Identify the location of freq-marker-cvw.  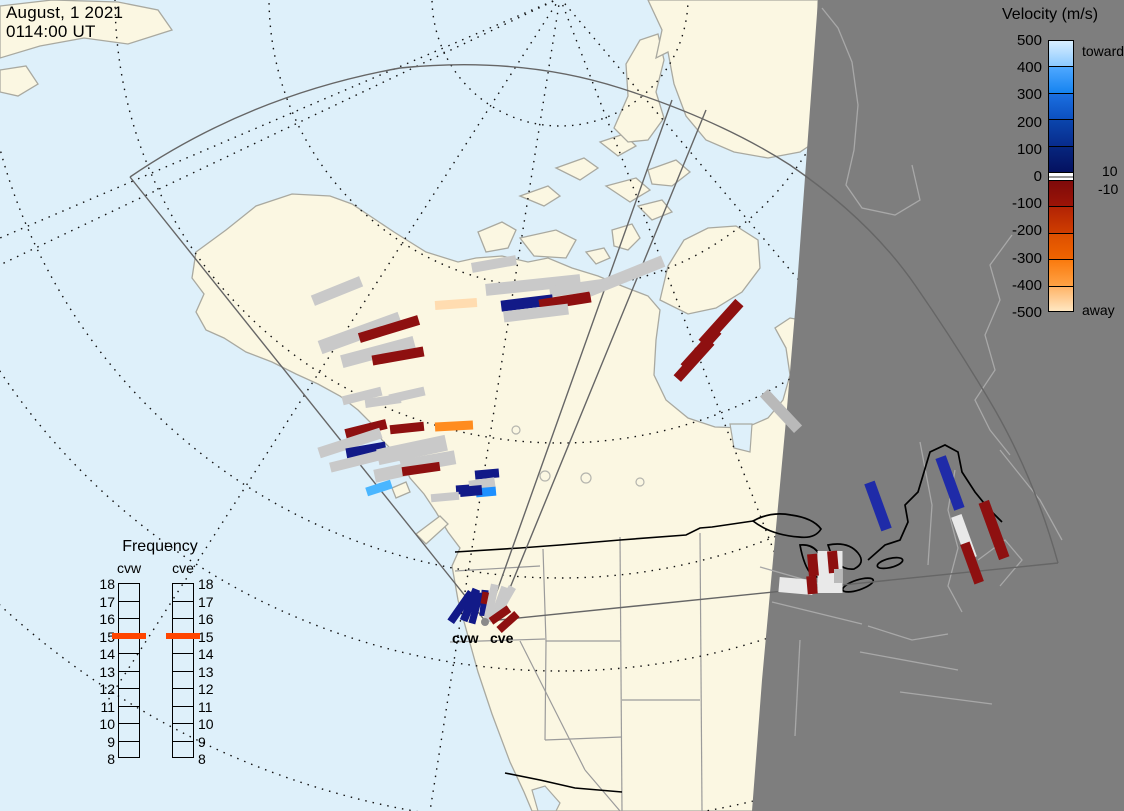
(129, 635).